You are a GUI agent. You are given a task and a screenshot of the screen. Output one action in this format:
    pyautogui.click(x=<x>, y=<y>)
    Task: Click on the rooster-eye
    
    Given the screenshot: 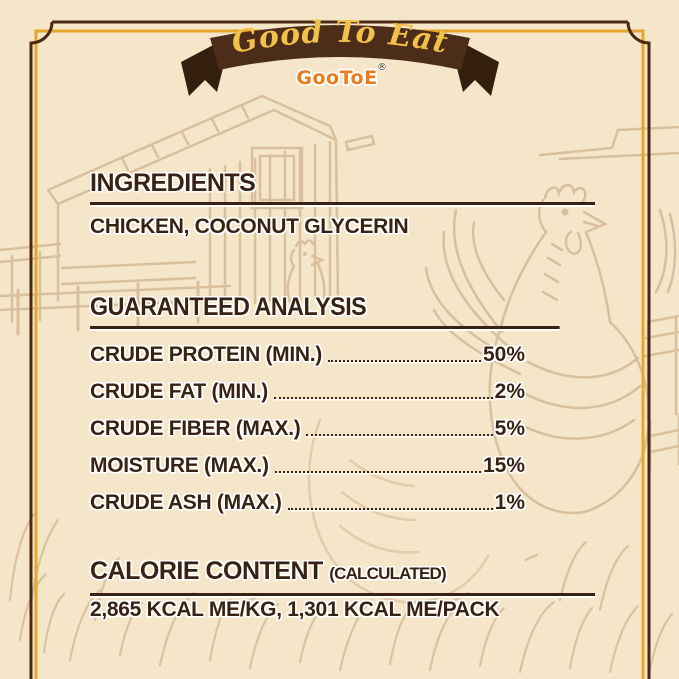 What is the action you would take?
    pyautogui.click(x=565, y=212)
    